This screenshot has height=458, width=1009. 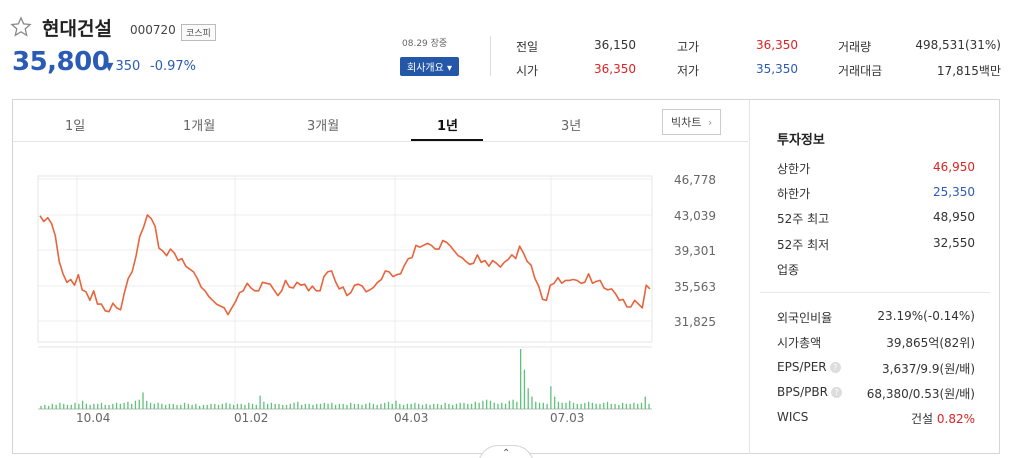 I want to click on wics-value: 건설 0.82%, so click(x=943, y=418).